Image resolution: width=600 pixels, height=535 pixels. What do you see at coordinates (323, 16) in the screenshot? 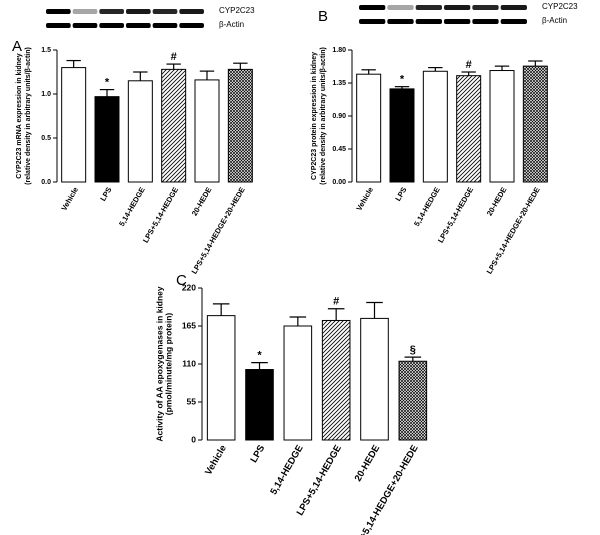
I see `panel-letter: B` at bounding box center [323, 16].